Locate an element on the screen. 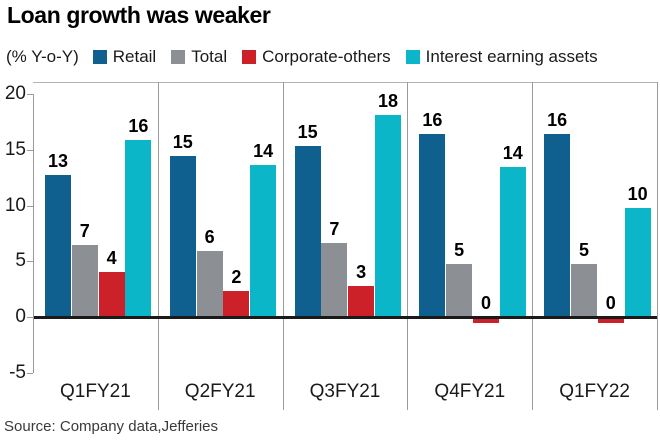 The image size is (660, 440). y-axis-tick-label: 10 is located at coordinates (15, 205).